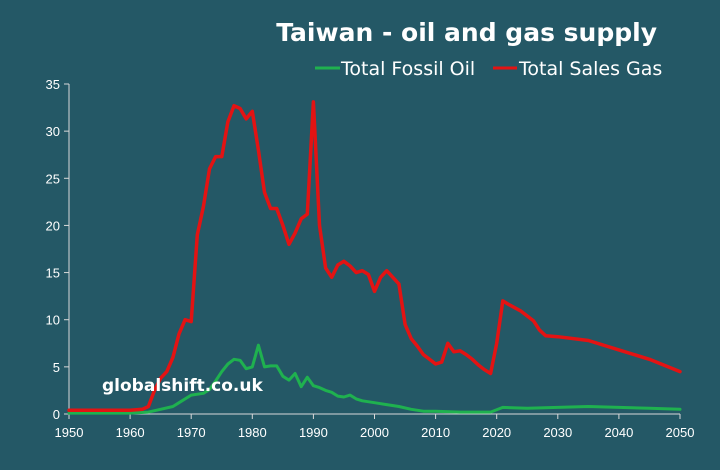 This screenshot has width=720, height=470. Describe the element at coordinates (252, 432) in the screenshot. I see `x-tick-label: 1980` at that location.